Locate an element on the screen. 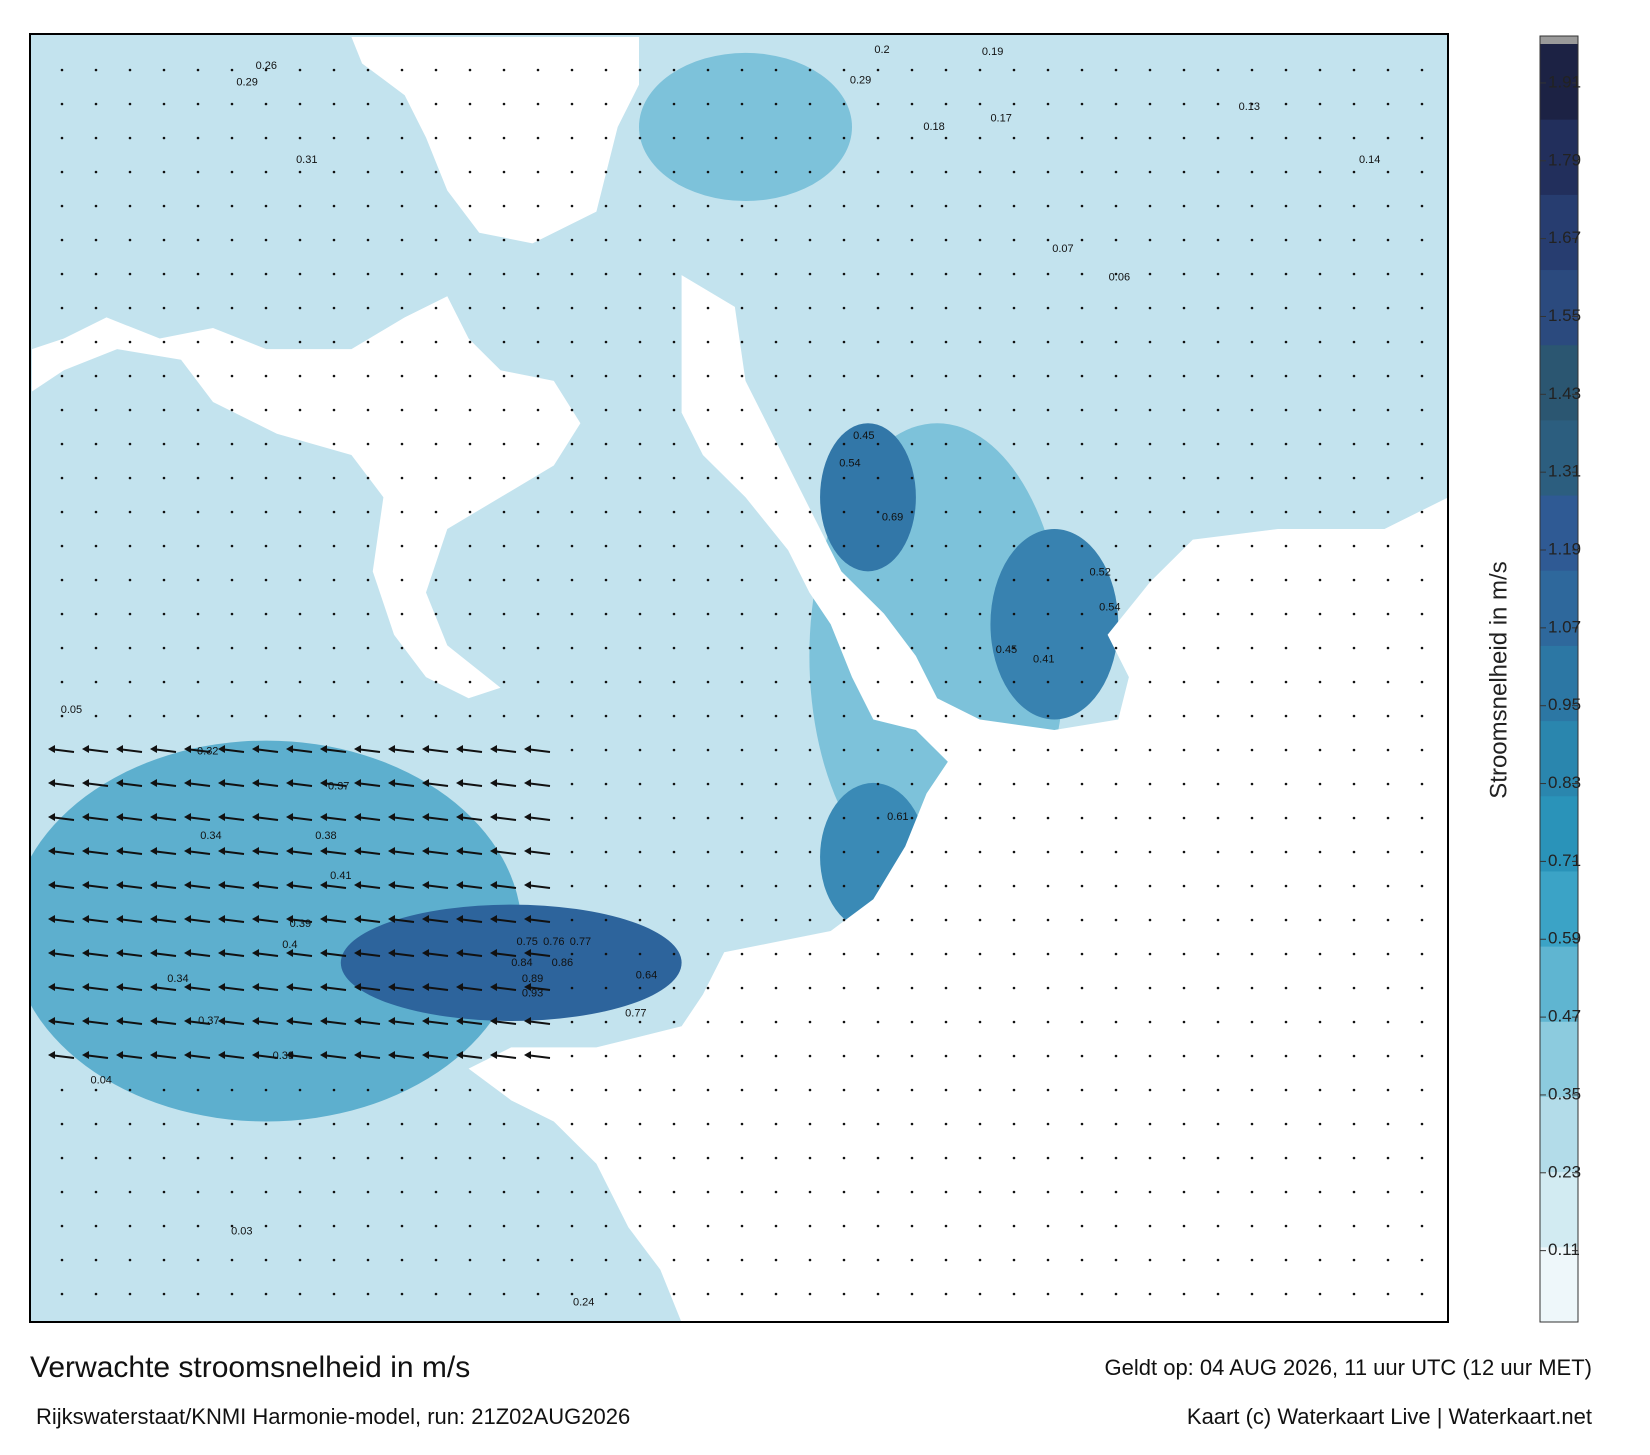  speed-label: 0.64 is located at coordinates (646, 976).